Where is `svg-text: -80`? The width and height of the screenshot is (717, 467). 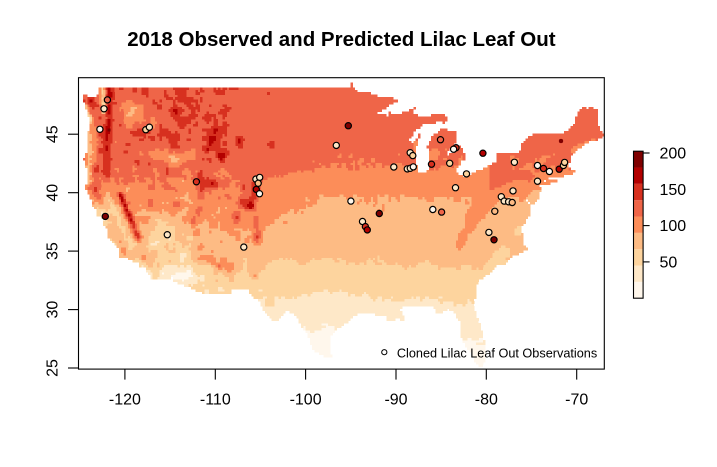 svg-text: -80 is located at coordinates (486, 399).